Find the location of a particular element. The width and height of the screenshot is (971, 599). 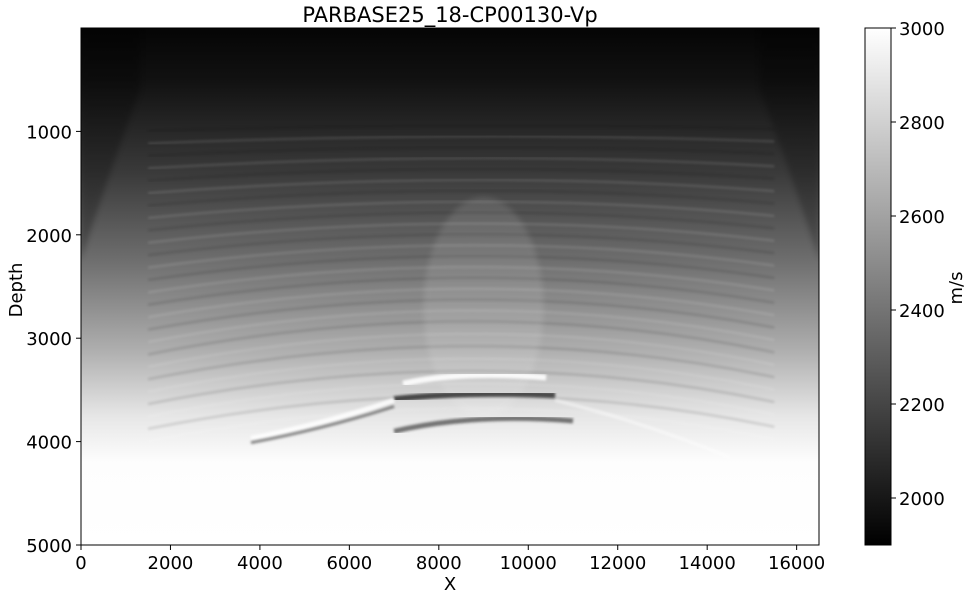

colorbar-tick-label: 3000 is located at coordinates (922, 29).